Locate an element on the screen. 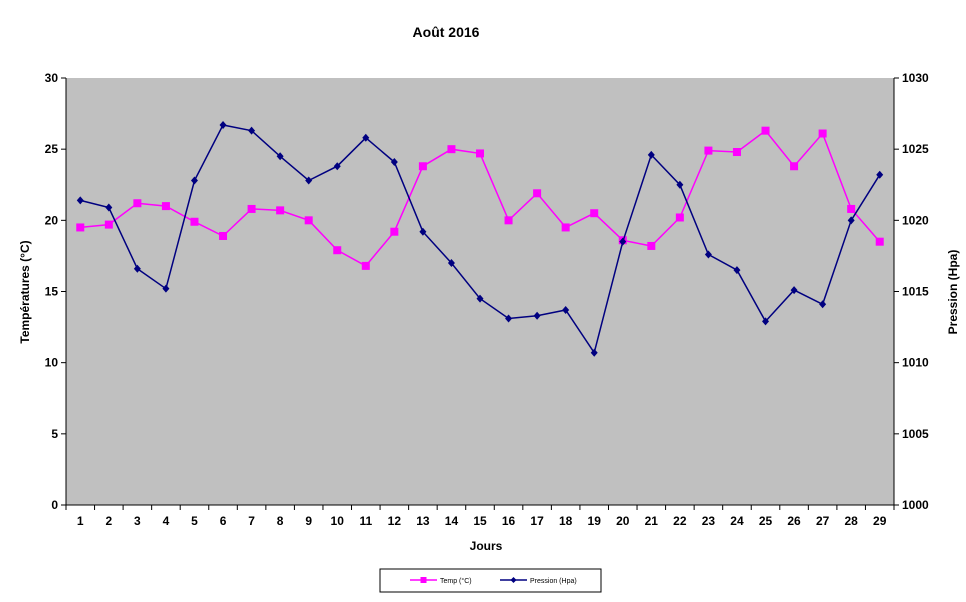 This screenshot has width=966, height=602. legend-items: Temp (°C) Pression (Hpa) is located at coordinates (493, 581).